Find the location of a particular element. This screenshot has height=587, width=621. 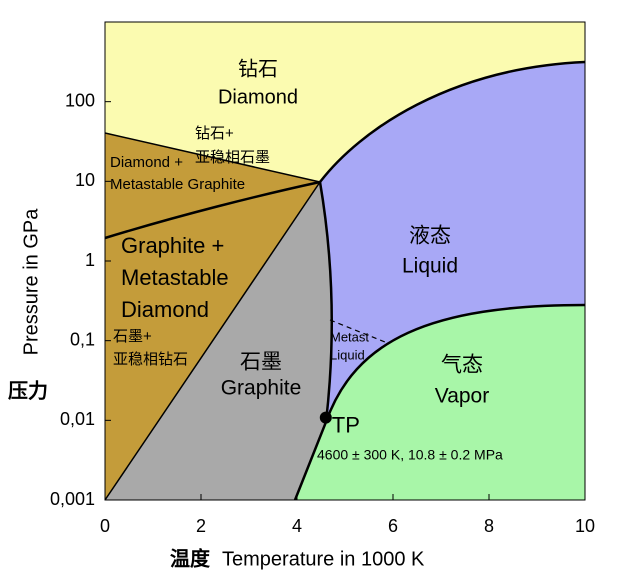

y-tick-label: 0,001 is located at coordinates (72, 499).